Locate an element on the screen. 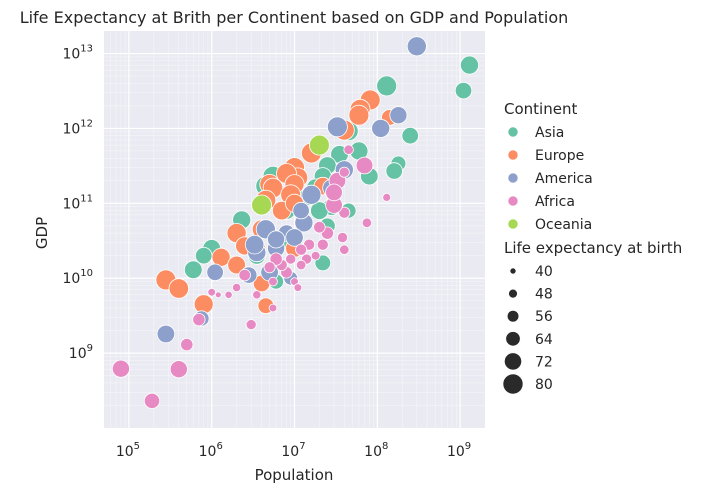 This screenshot has height=493, width=715. legend-continent-title: Continent is located at coordinates (540, 109).